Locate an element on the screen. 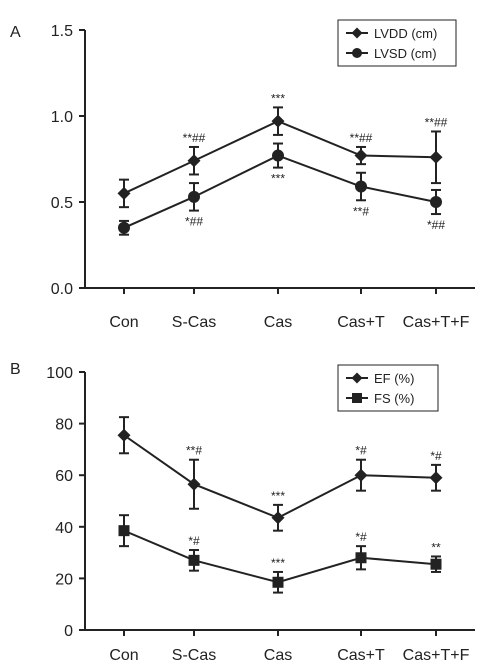  series-1: *## *** **# *## is located at coordinates (281, 189).